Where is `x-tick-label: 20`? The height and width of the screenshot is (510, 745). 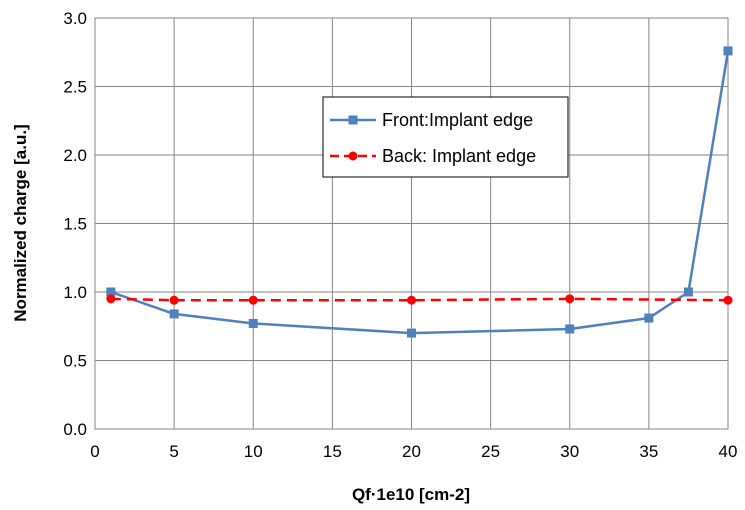
x-tick-label: 20 is located at coordinates (411, 451).